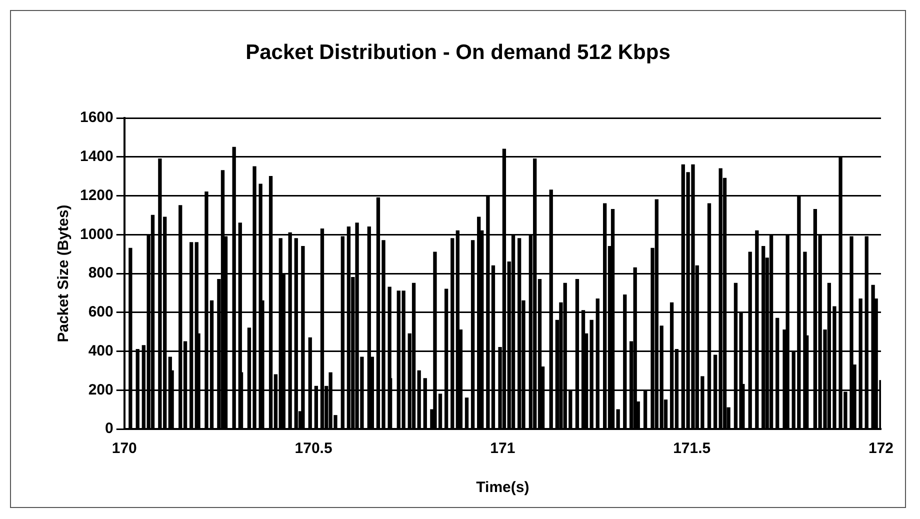  Describe the element at coordinates (881, 449) in the screenshot. I see `x-tick-label: 172` at that location.